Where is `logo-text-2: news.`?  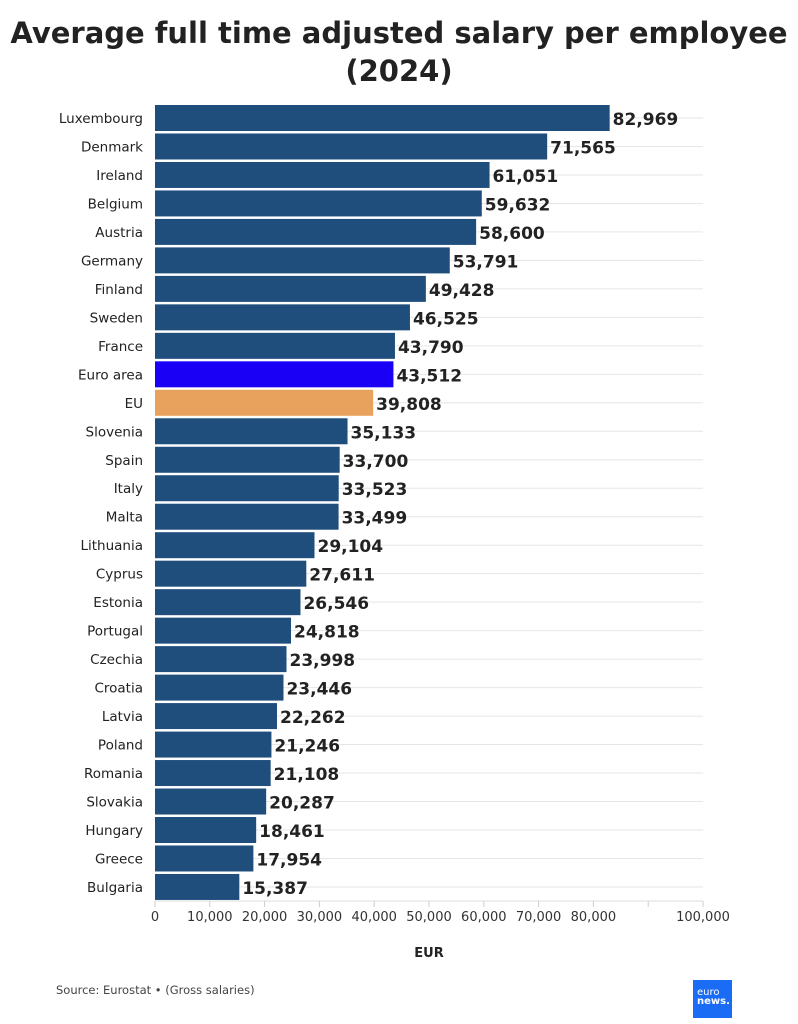
logo-text-2: news. is located at coordinates (713, 1001).